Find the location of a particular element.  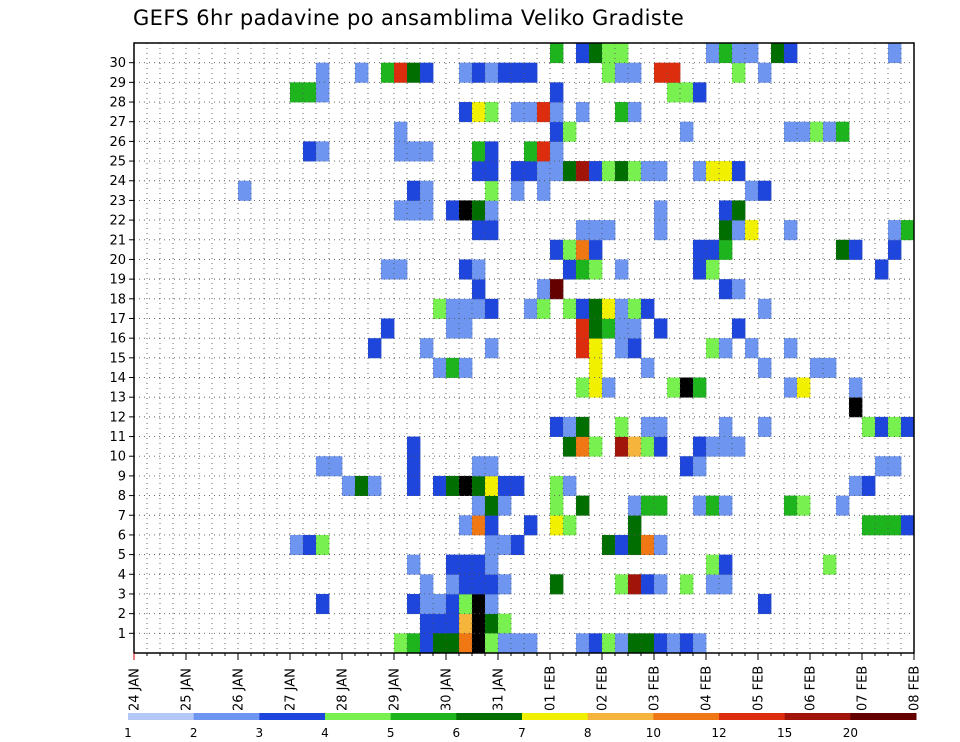

y-tick-label: 29 is located at coordinates (117, 83).